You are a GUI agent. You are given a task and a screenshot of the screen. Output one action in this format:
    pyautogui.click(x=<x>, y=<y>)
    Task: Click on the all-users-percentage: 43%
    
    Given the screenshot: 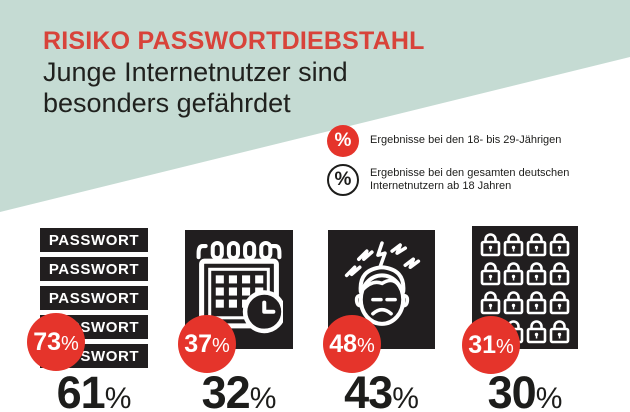 What is the action you would take?
    pyautogui.click(x=381, y=391)
    